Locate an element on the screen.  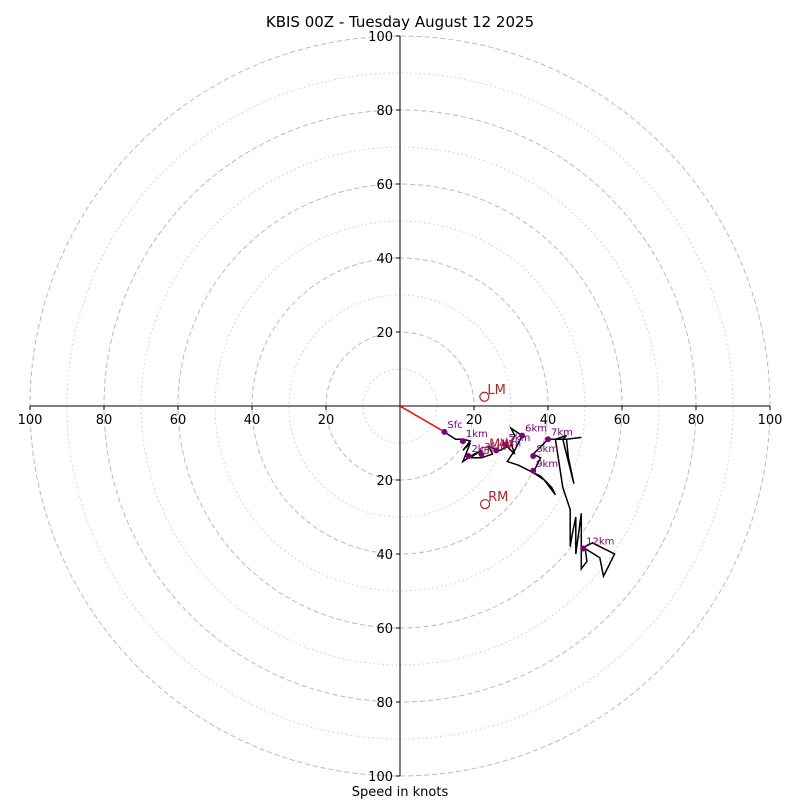
height-label-8km: 8km is located at coordinates (547, 449).